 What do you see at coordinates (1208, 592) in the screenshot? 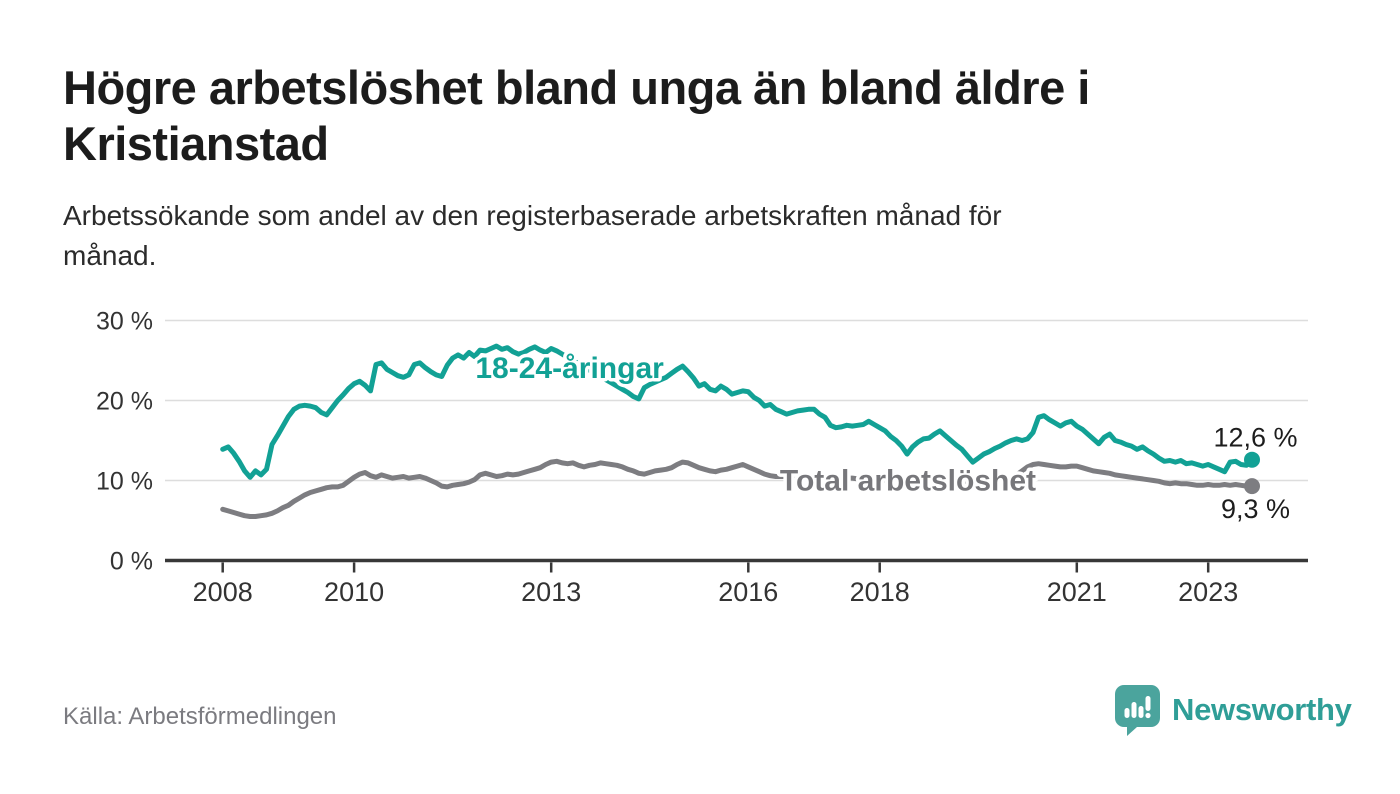
I see `x-axis-tick-label: 2023` at bounding box center [1208, 592].